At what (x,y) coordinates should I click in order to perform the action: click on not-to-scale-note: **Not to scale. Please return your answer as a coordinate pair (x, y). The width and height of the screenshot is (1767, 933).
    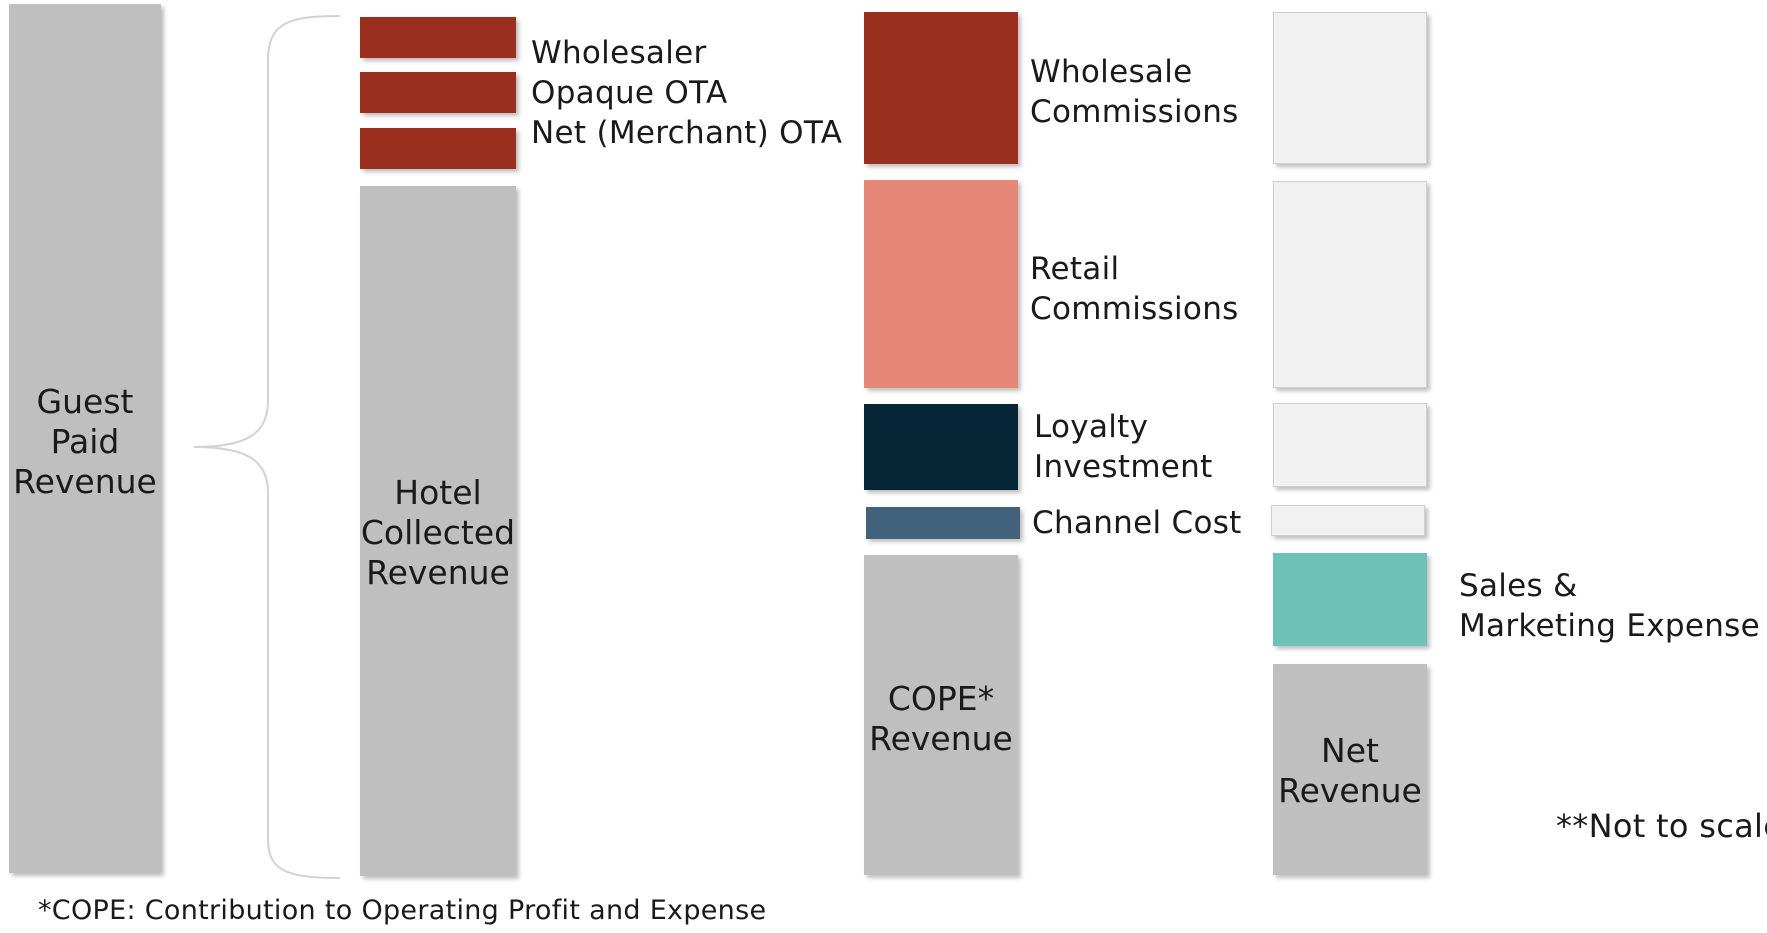
    Looking at the image, I should click on (1661, 826).